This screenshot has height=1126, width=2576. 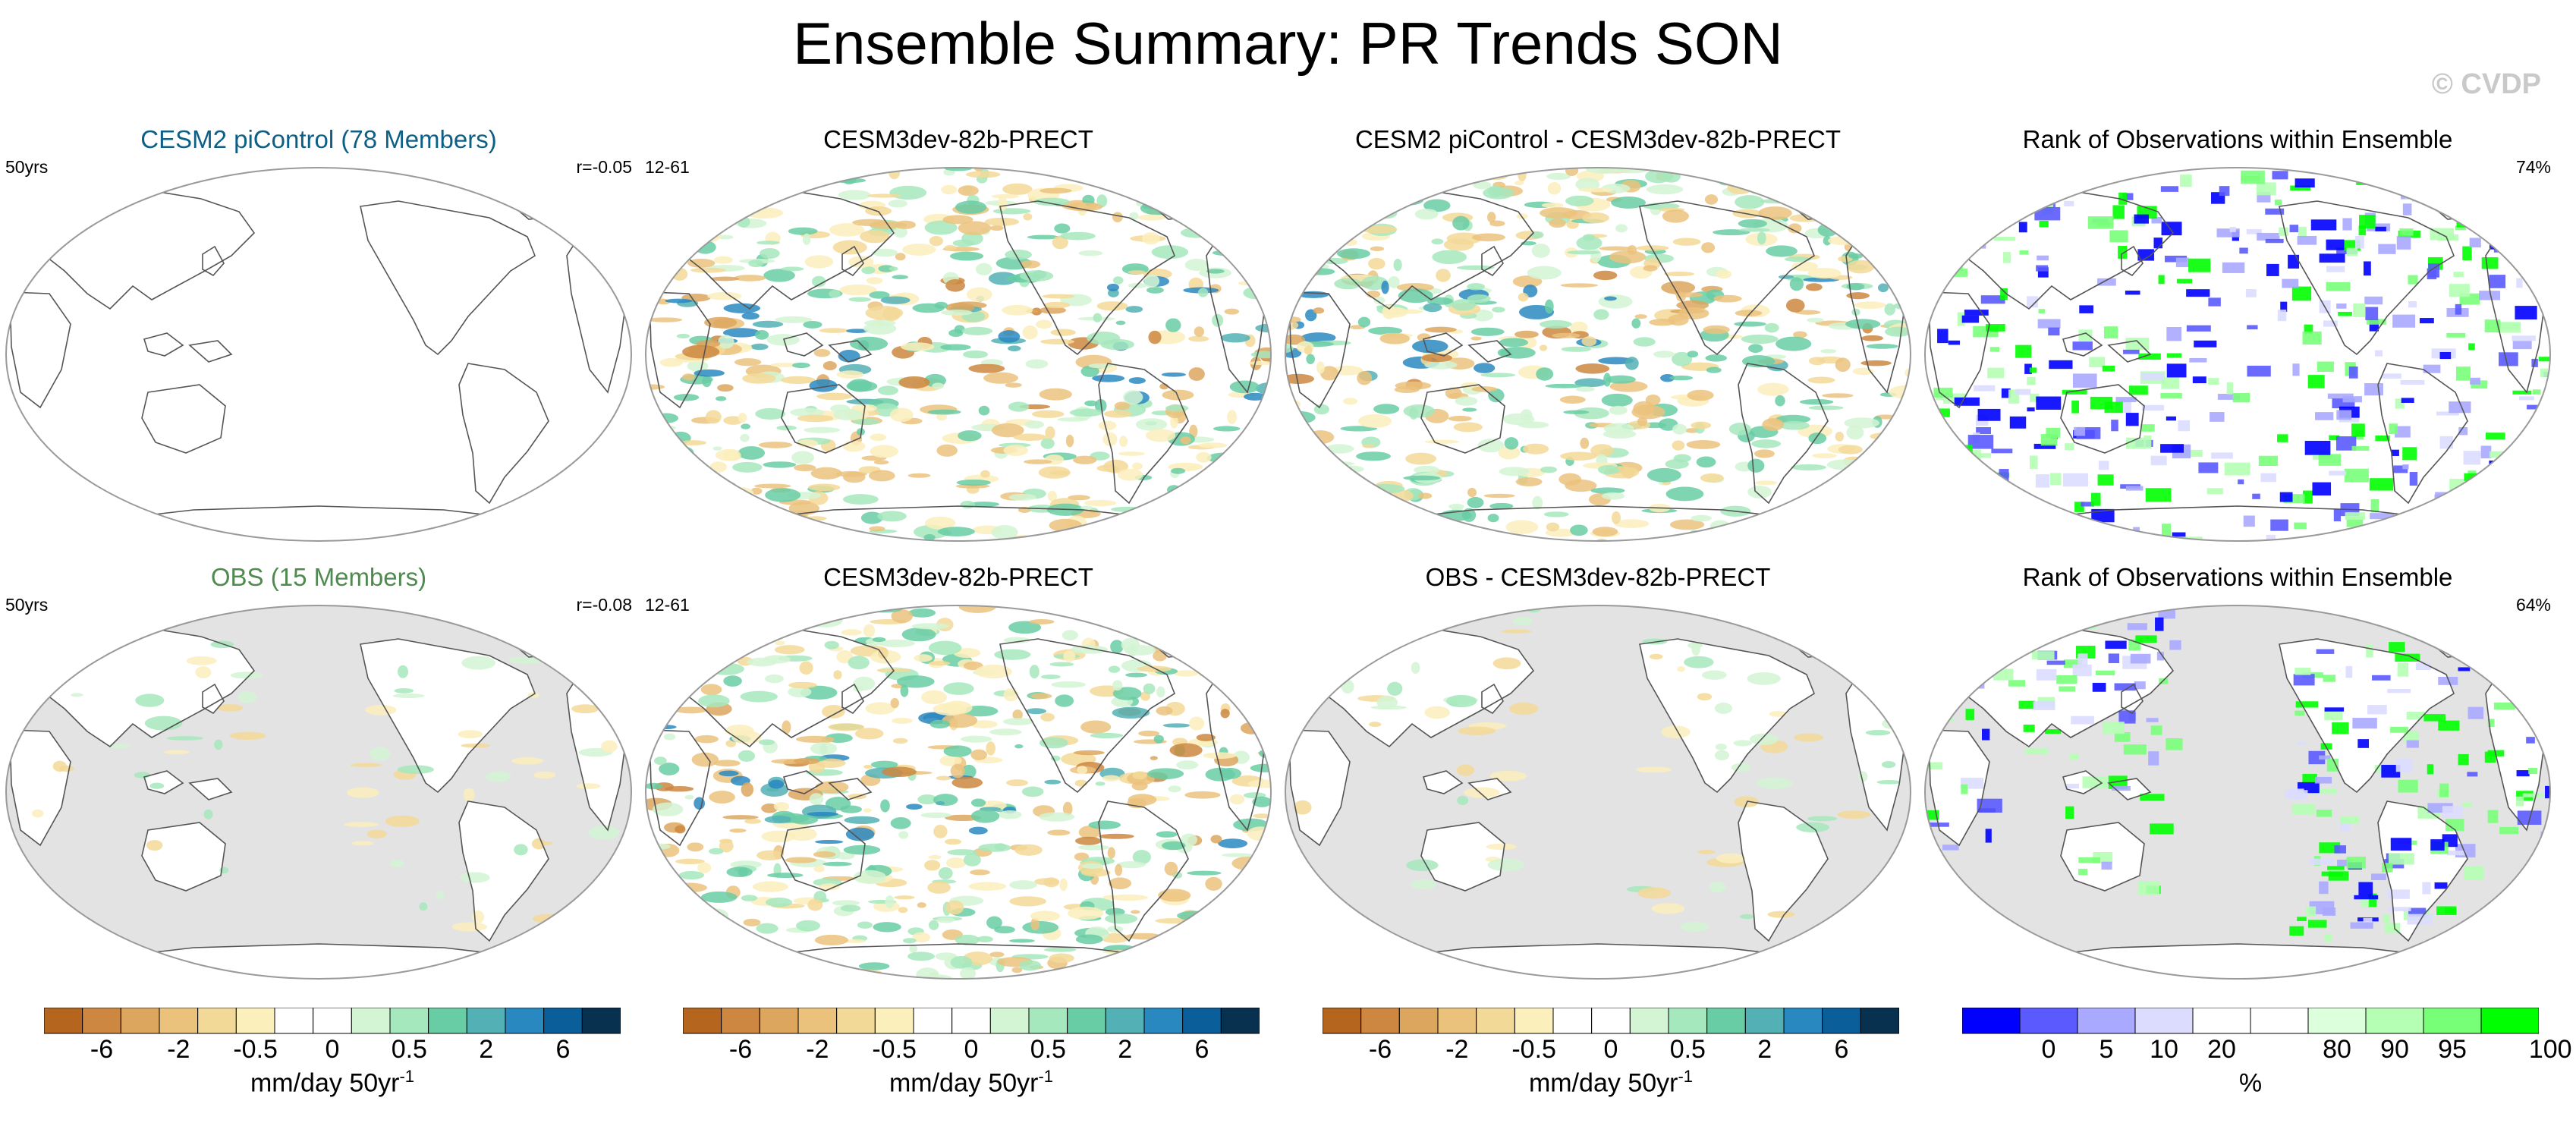 What do you see at coordinates (958, 792) in the screenshot?
I see `map-border` at bounding box center [958, 792].